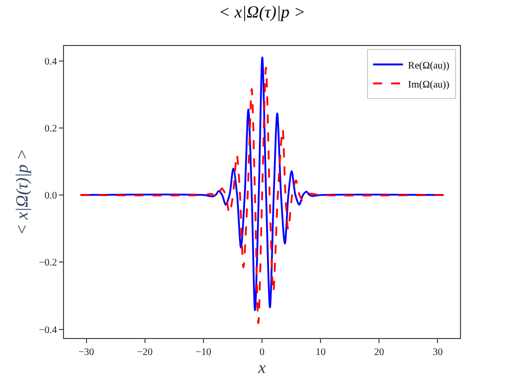 The image size is (512, 384). Describe the element at coordinates (47, 263) in the screenshot. I see `y-tick-label: −0.2` at that location.